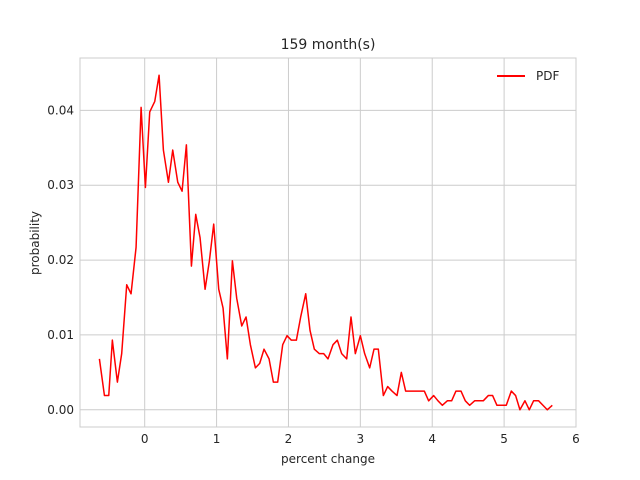 This screenshot has width=640, height=480. Describe the element at coordinates (432, 439) in the screenshot. I see `x-tick-label: 4` at that location.